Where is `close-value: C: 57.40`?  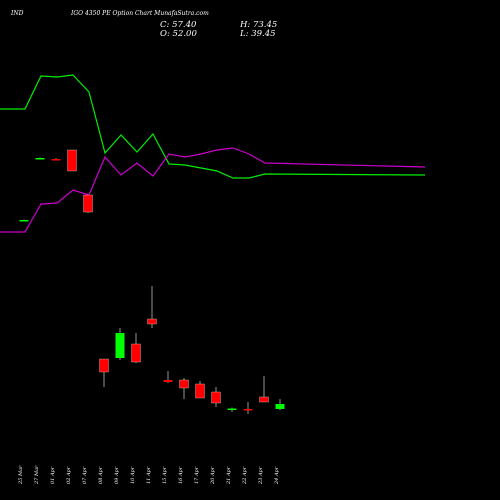 close-value: C: 57.40 is located at coordinates (178, 25).